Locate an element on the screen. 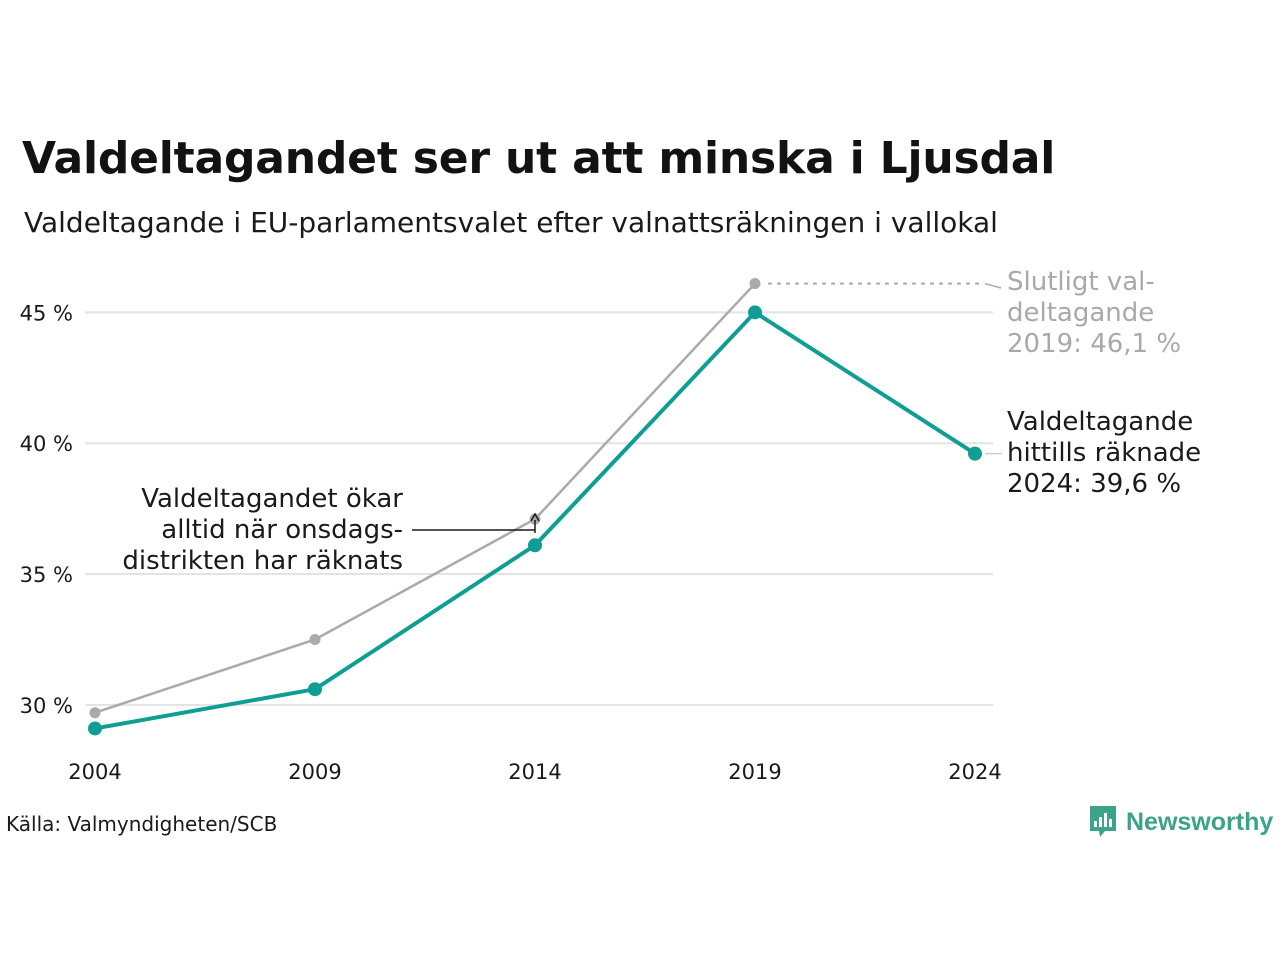 The width and height of the screenshot is (1280, 960). final-2019-label-line: Slutligt val- is located at coordinates (1081, 282).